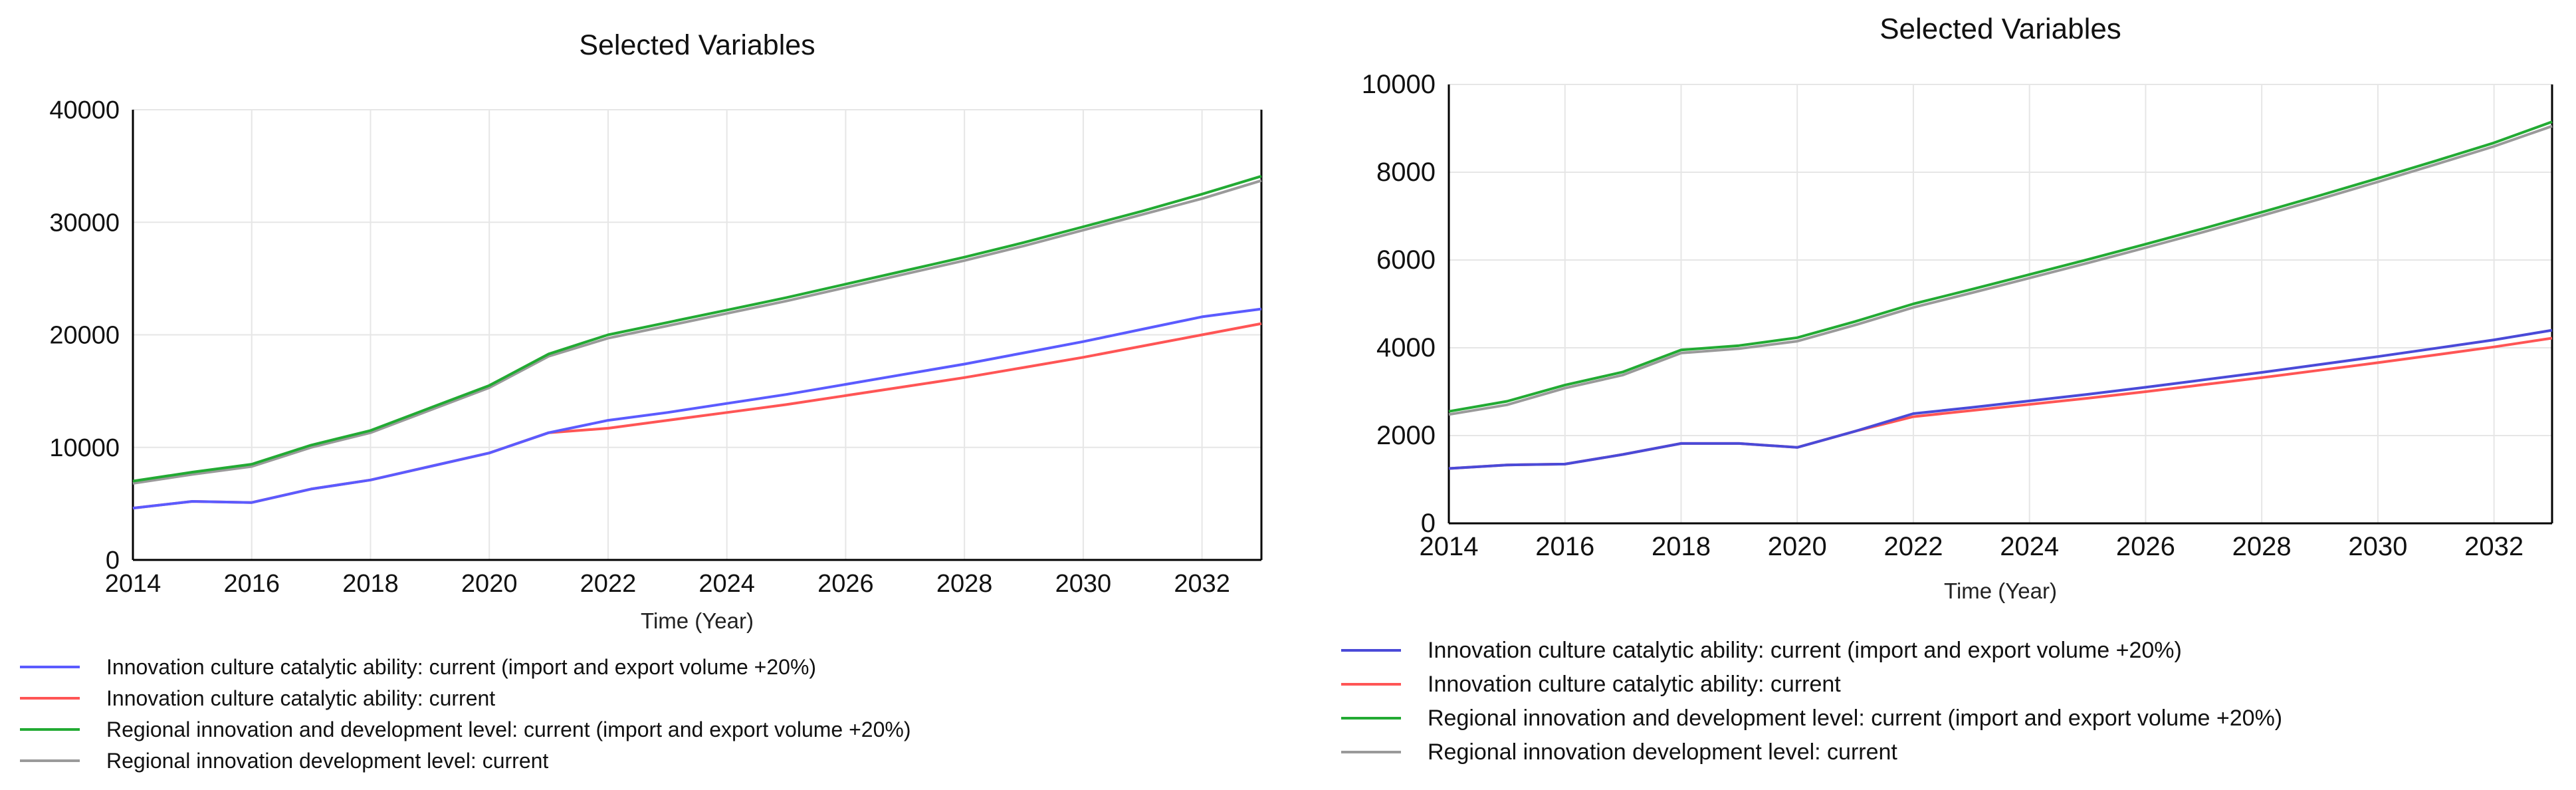  Describe the element at coordinates (2493, 546) in the screenshot. I see `chart-right-x-tick-label: 2032` at that location.